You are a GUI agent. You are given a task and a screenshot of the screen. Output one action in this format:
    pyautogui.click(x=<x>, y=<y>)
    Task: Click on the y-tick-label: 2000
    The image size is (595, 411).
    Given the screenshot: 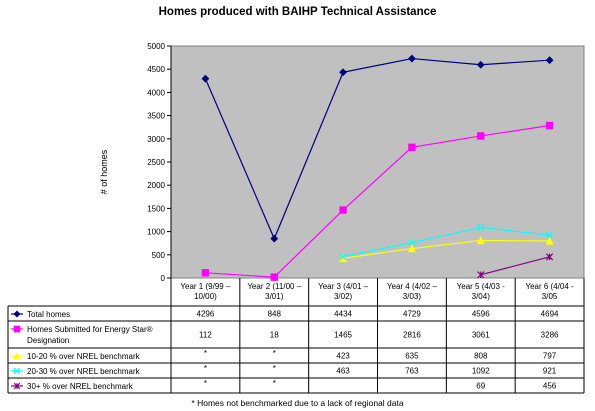 What is the action you would take?
    pyautogui.click(x=156, y=185)
    